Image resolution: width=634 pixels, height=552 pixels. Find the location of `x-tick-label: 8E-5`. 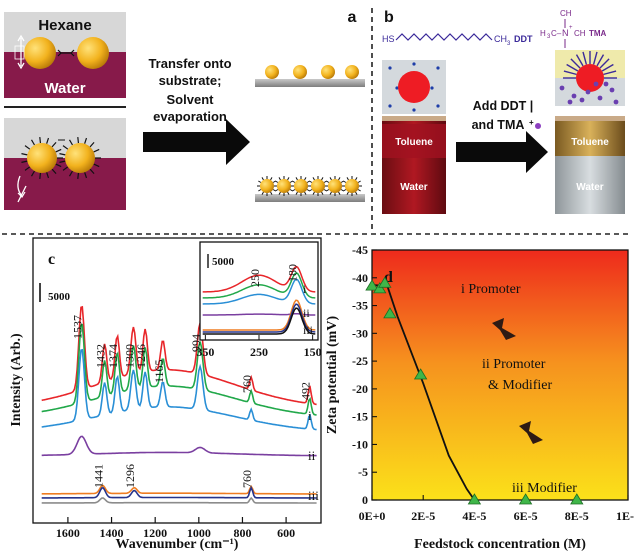

x-tick-label: 8E-5 is located at coordinates (577, 516).